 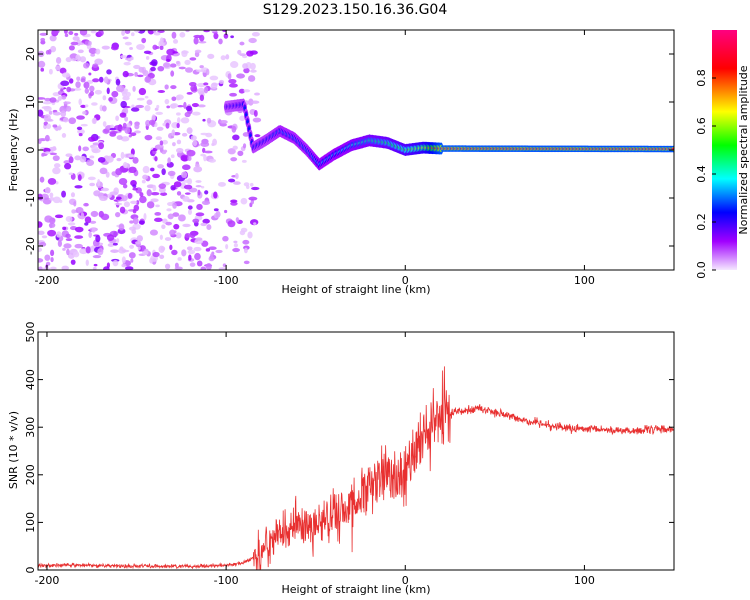 I want to click on spectrogram-ytick-label: -20, so click(x=30, y=246).